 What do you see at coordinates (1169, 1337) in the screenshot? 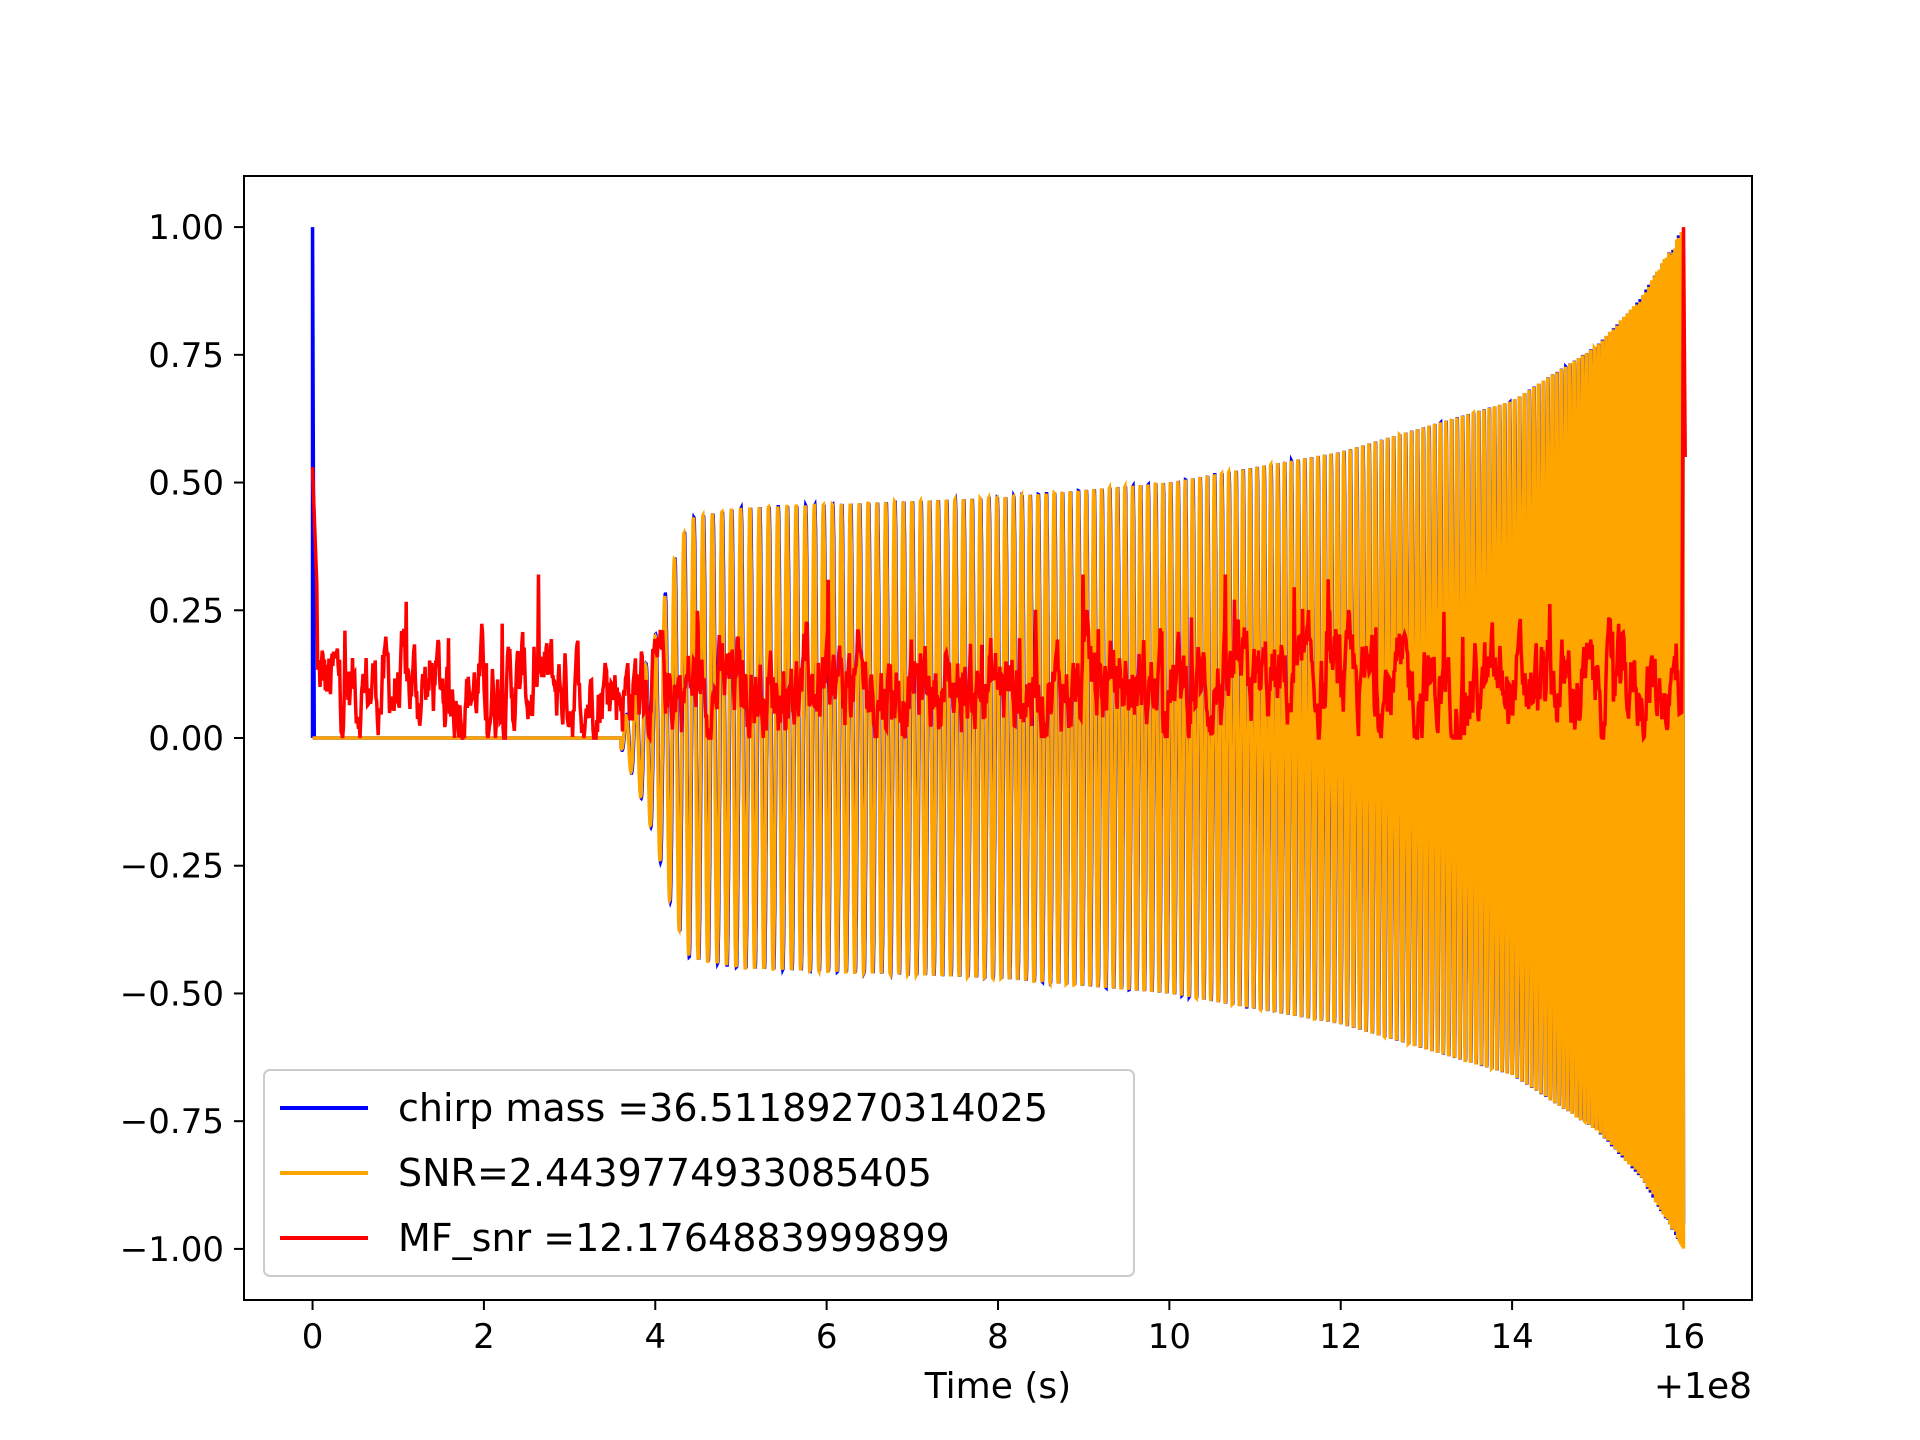
I see `x-tick-label: 10` at bounding box center [1169, 1337].